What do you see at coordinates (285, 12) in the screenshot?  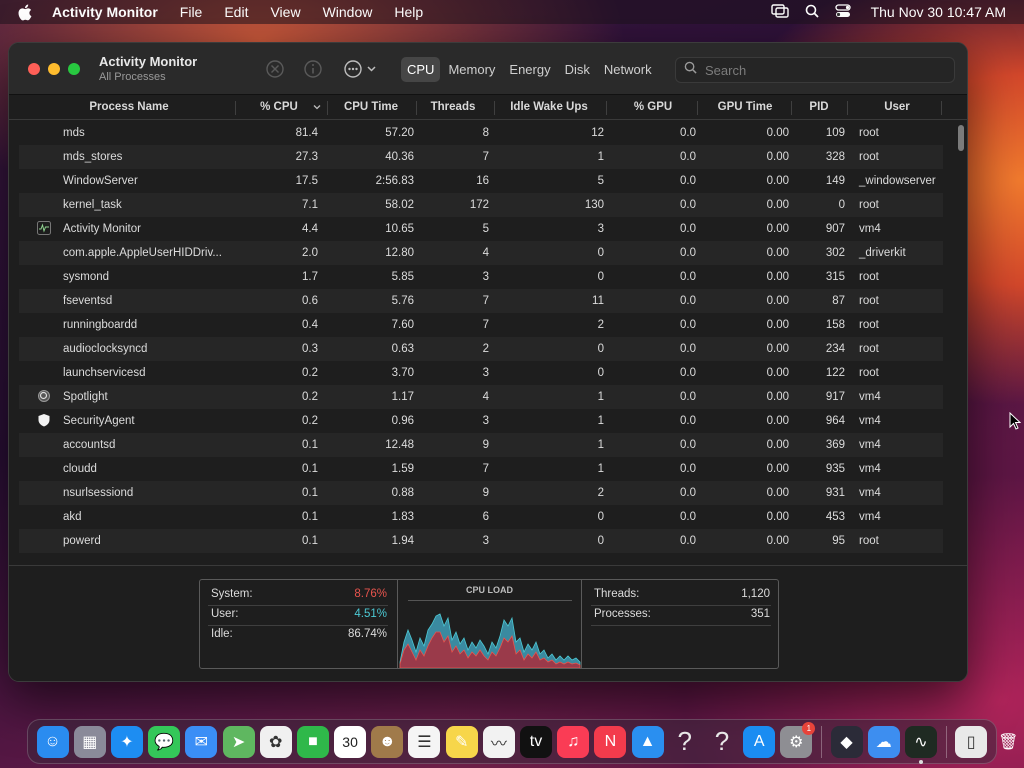 I see `menu-view: View` at bounding box center [285, 12].